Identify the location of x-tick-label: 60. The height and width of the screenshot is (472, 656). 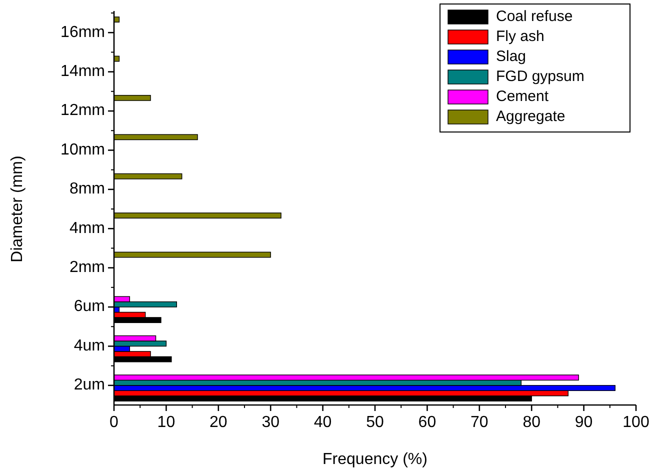
(427, 422).